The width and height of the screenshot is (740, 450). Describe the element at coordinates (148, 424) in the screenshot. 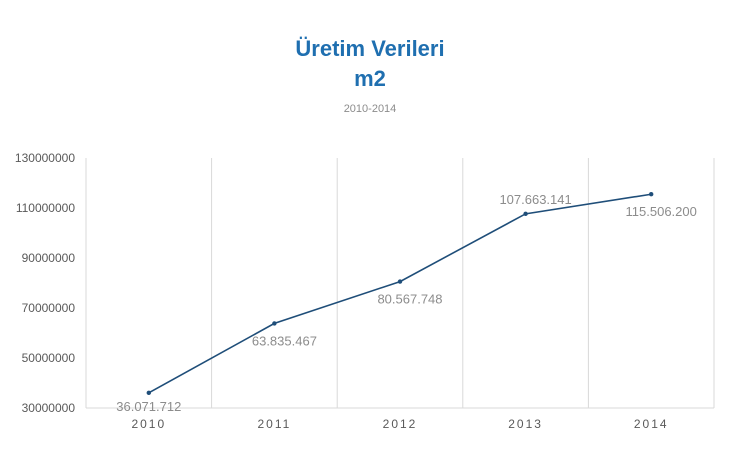

I see `x-tick-label: 2010` at that location.